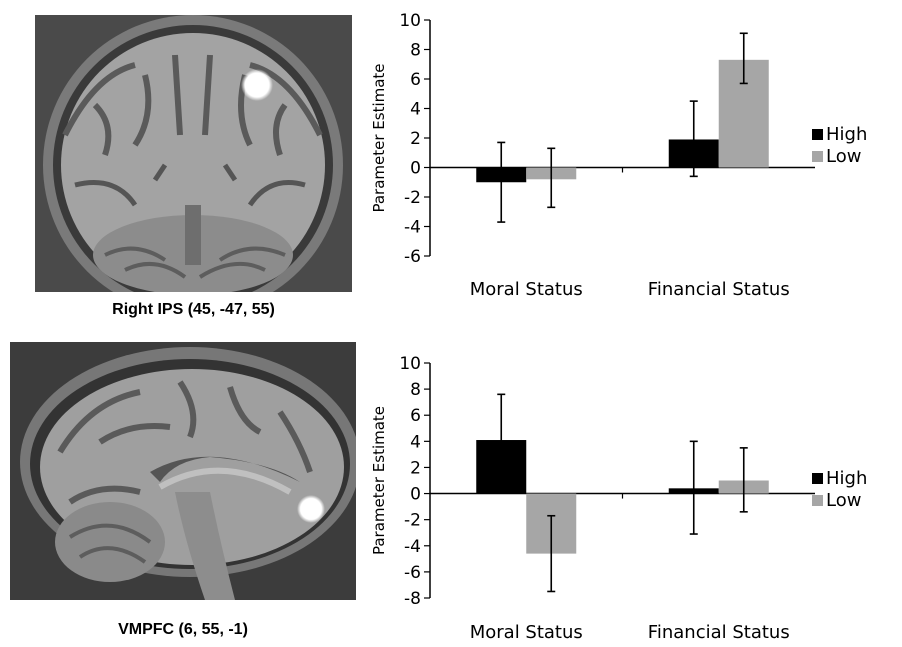 This screenshot has height=647, width=902. Describe the element at coordinates (412, 599) in the screenshot. I see `y-tick-label: -8` at that location.